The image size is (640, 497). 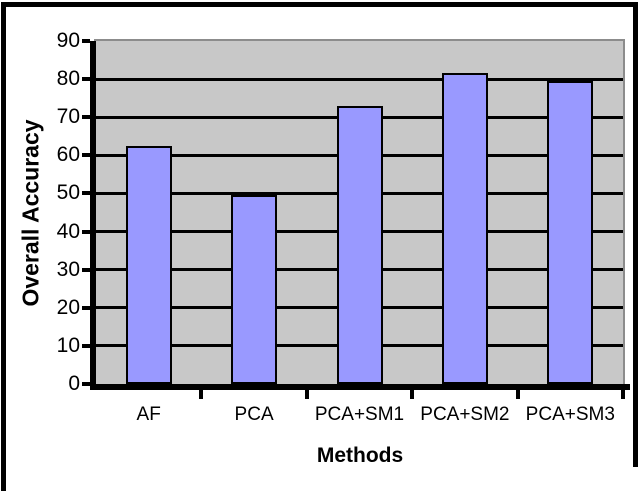 What do you see at coordinates (68, 307) in the screenshot?
I see `y-tick-label: 20` at bounding box center [68, 307].